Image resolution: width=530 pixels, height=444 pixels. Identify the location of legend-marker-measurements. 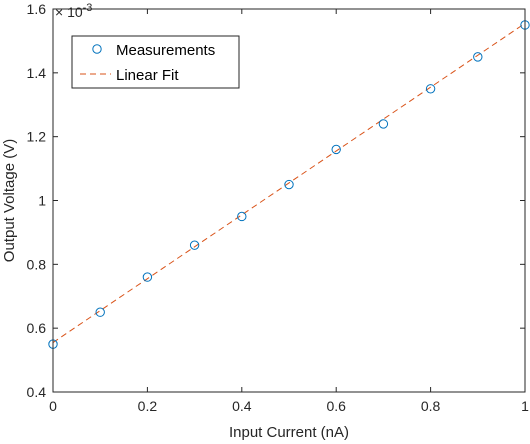
(97, 49).